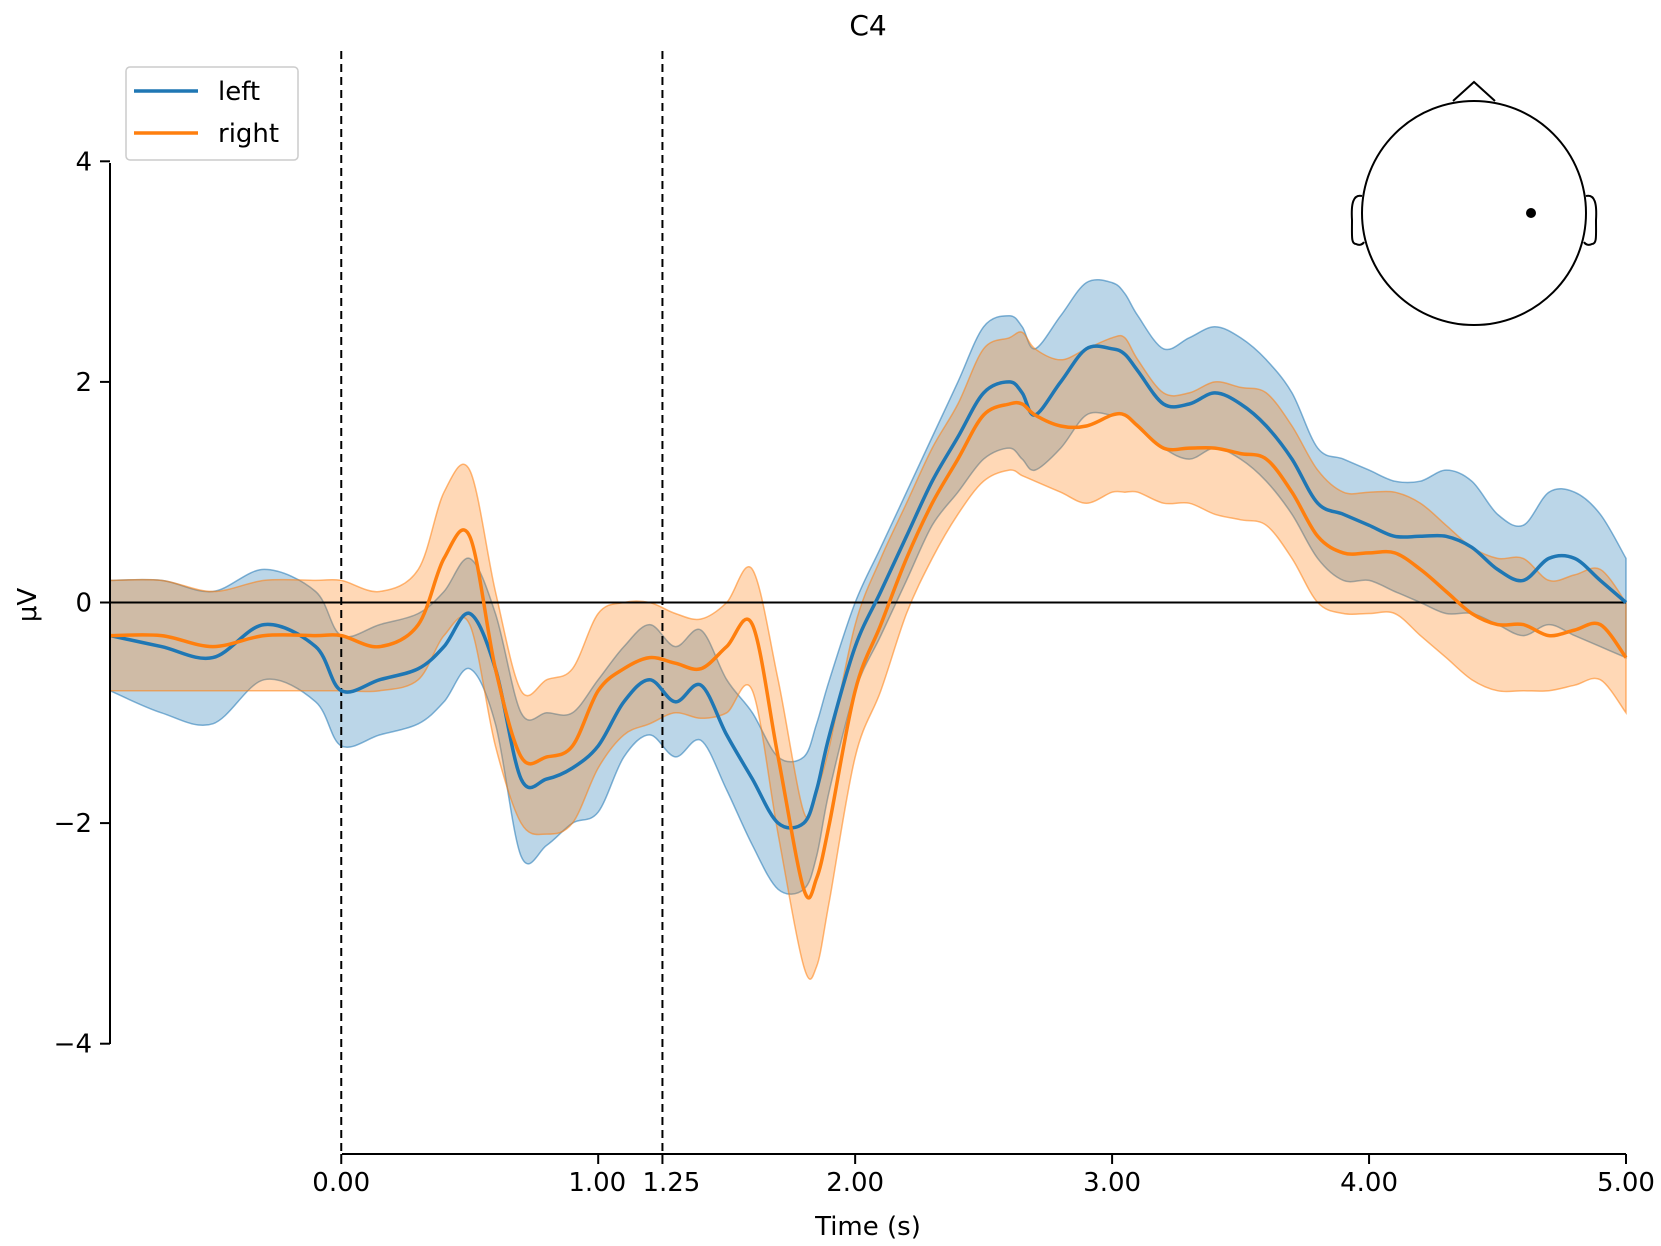 Image resolution: width=1661 pixels, height=1246 pixels. Describe the element at coordinates (1474, 213) in the screenshot. I see `head-outline-icon` at that location.